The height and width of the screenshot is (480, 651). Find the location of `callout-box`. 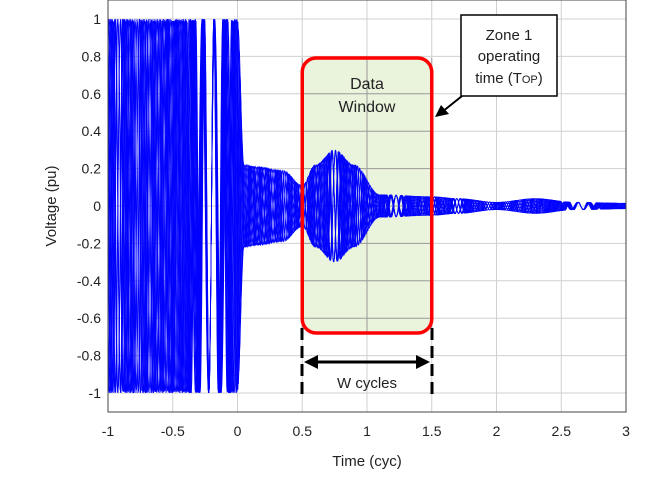

callout-box is located at coordinates (509, 55).